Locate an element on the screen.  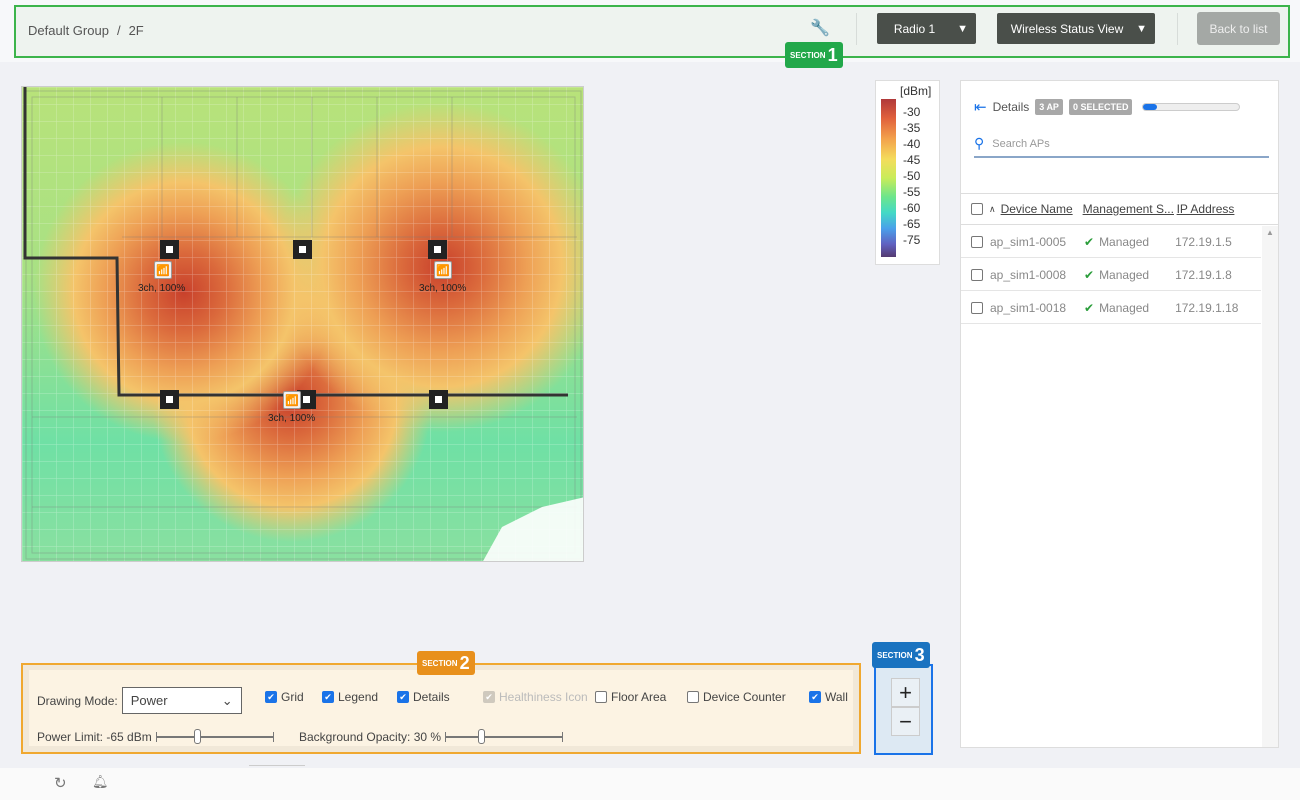
table-header: ∧ Device Name Management S... IP Address is located at coordinates (1119, 209).